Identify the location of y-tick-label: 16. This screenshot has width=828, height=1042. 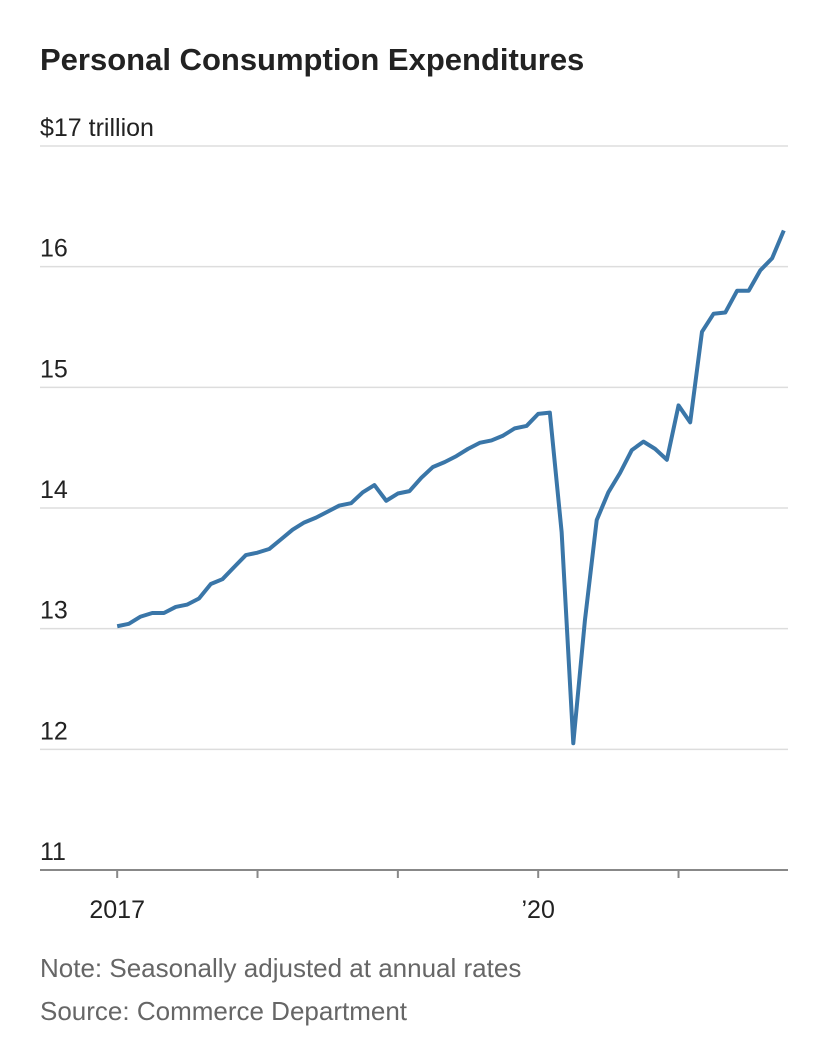
(54, 249).